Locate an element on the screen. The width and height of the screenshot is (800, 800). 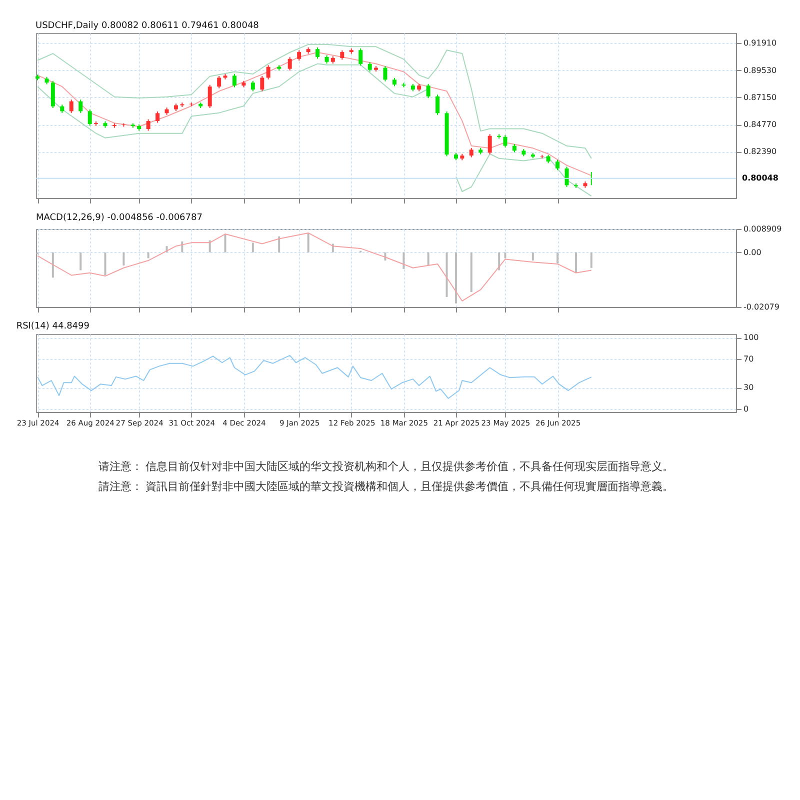
chart-title: MACD(12,26,9) -0.004856 -0.006787 is located at coordinates (119, 218).